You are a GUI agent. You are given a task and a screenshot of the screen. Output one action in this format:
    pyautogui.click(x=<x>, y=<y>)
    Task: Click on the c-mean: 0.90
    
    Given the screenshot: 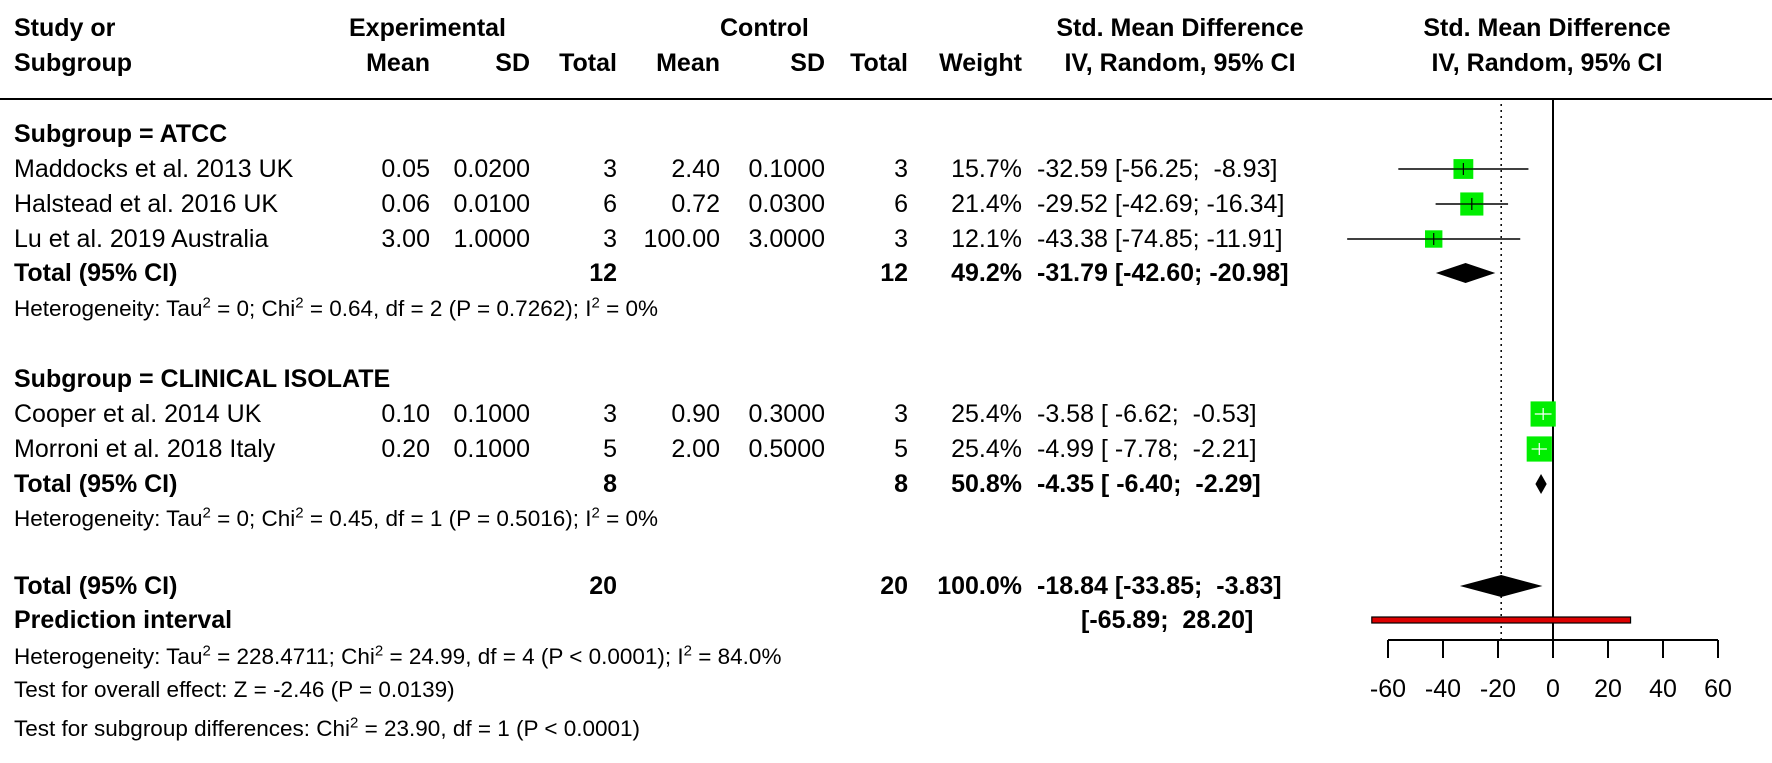 What is the action you would take?
    pyautogui.click(x=695, y=414)
    